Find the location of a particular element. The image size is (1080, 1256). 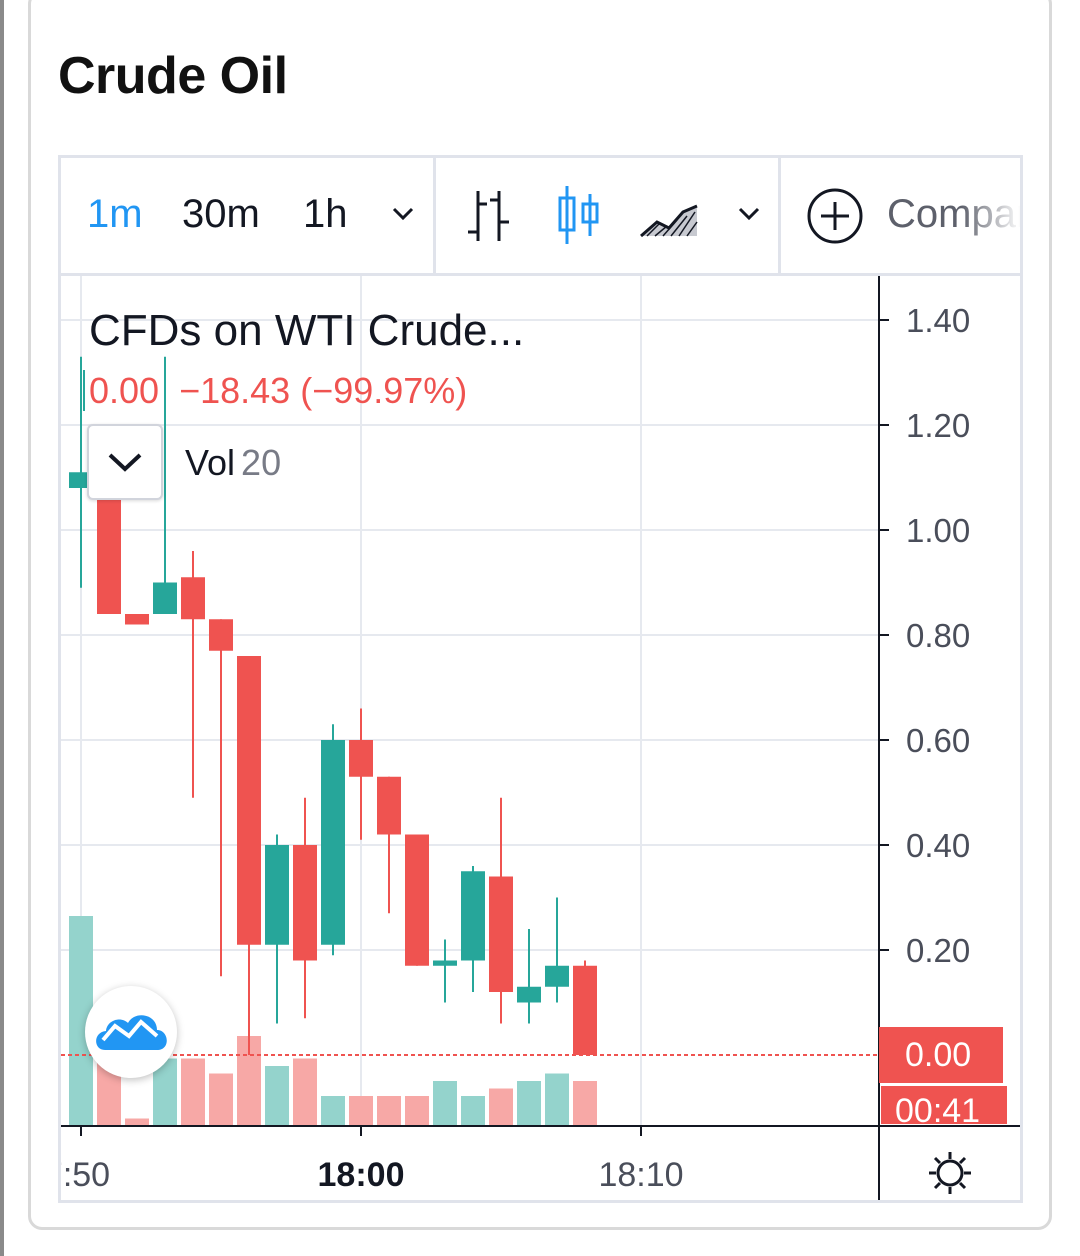

timeframe-1h-button: 1h is located at coordinates (325, 214).